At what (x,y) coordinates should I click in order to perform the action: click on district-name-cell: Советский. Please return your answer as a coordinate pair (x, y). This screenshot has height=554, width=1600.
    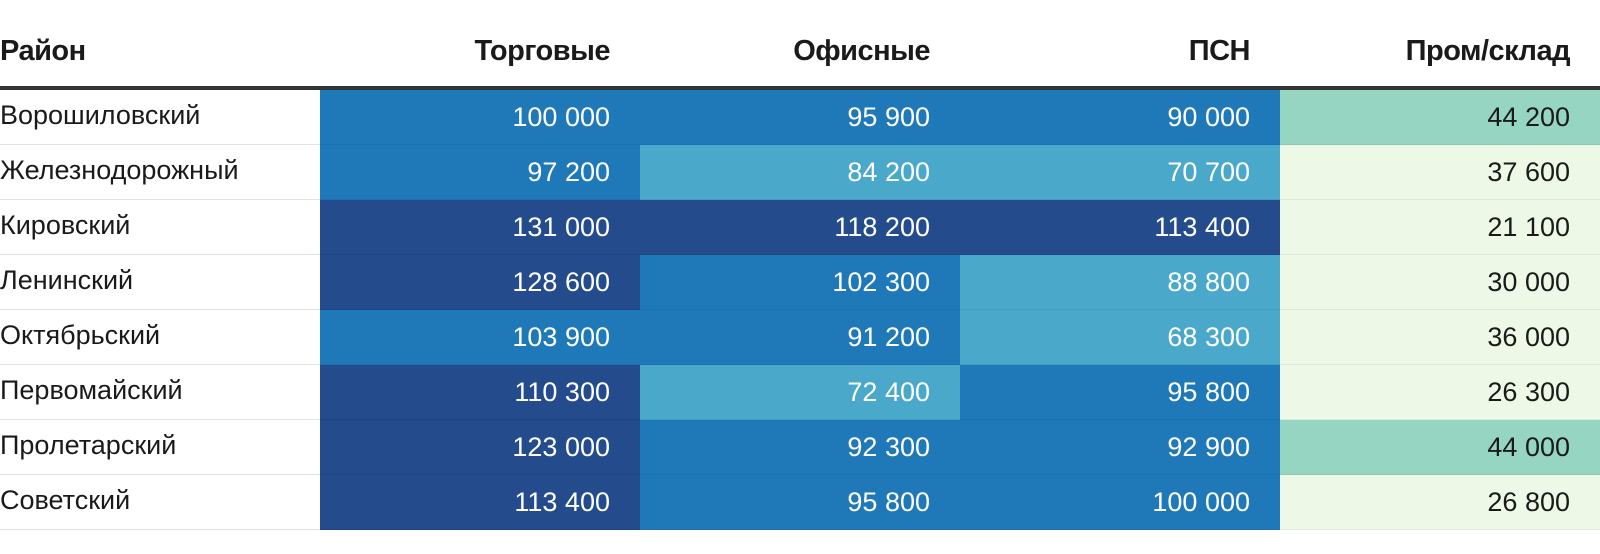
    Looking at the image, I should click on (160, 502).